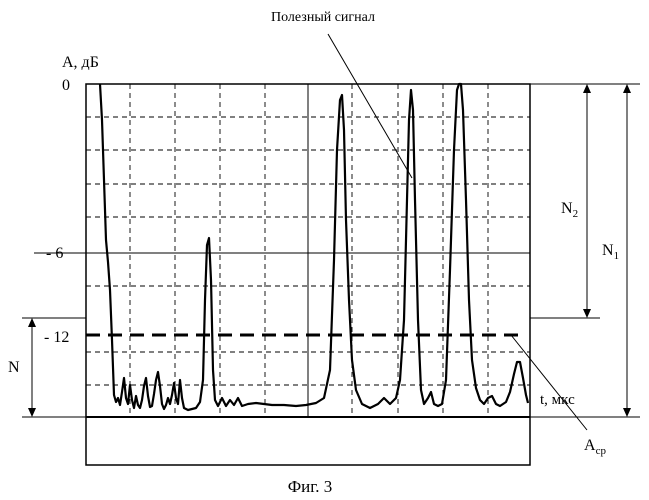  I want to click on threshold-pointer, so click(549, 382).